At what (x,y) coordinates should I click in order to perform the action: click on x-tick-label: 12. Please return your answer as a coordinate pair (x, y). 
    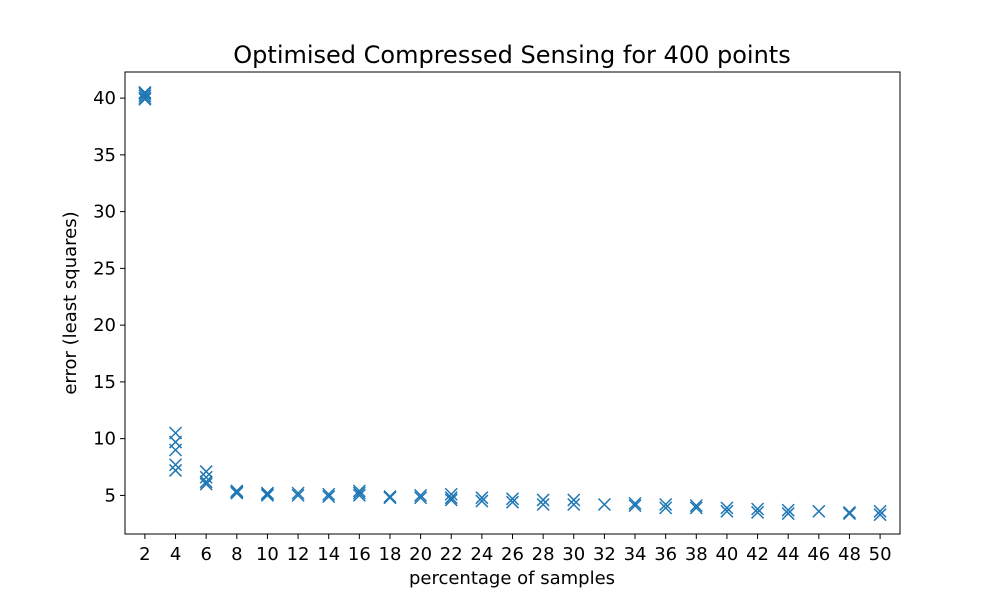
    Looking at the image, I should click on (298, 554).